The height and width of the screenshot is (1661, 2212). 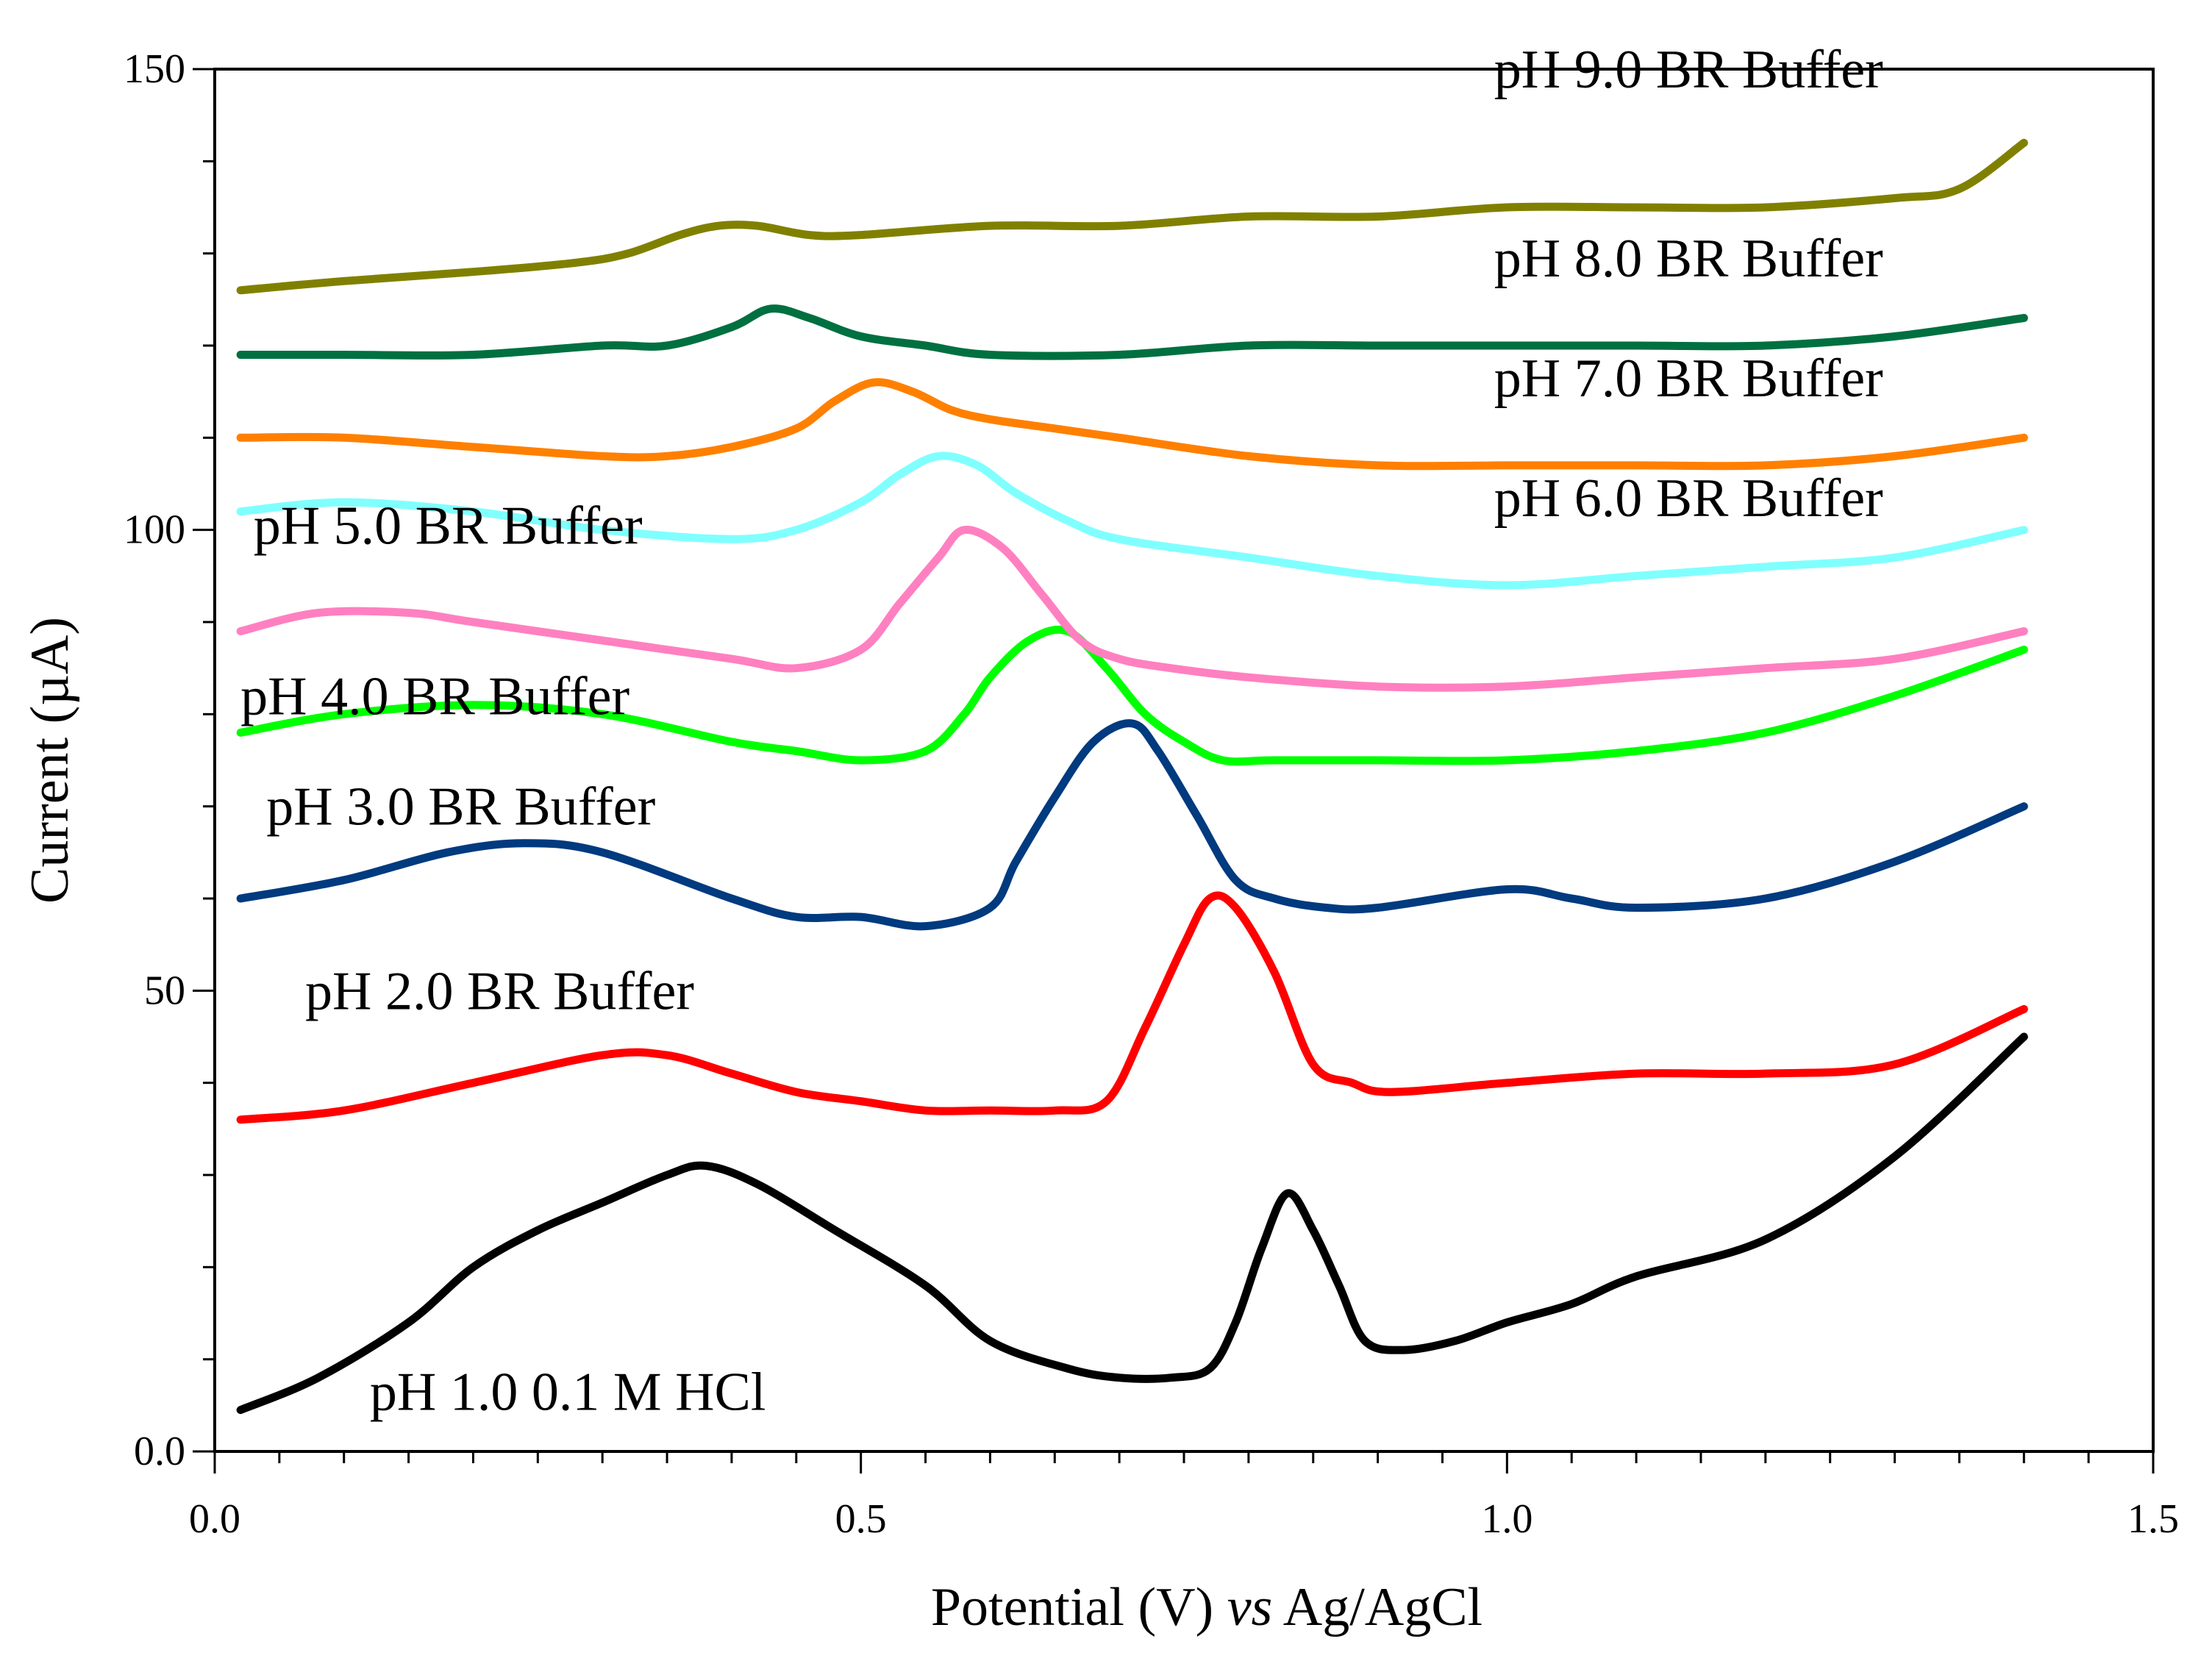 I want to click on x-axis-label-part-2: vs, so click(x=1250, y=1607).